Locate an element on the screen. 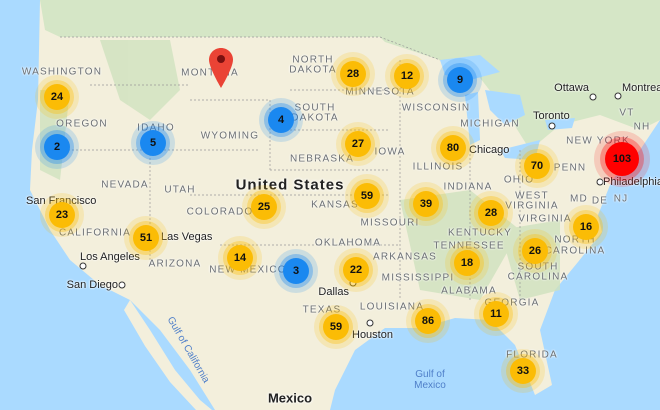 The image size is (660, 410). city-label: Houston is located at coordinates (372, 335).